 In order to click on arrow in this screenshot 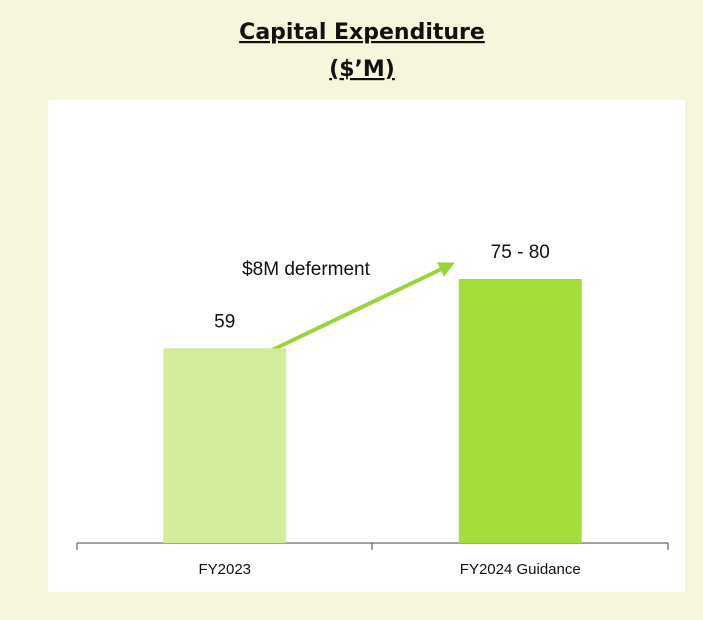, I will do `click(361, 308)`.